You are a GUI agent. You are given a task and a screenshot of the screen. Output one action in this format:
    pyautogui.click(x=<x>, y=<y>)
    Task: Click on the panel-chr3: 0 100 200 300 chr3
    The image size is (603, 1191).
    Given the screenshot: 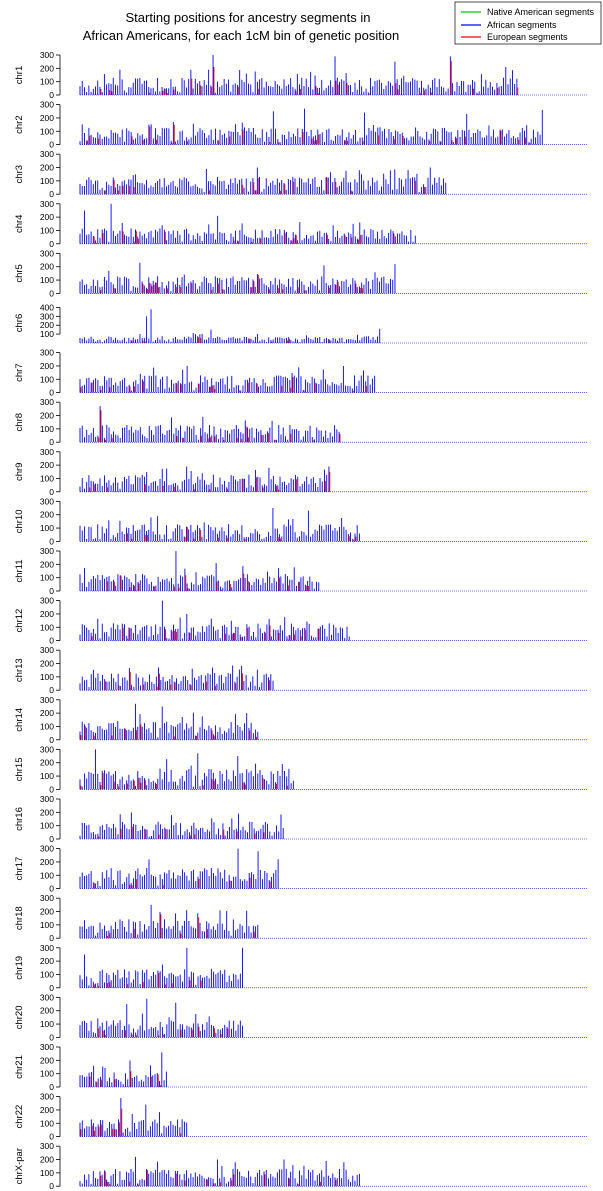 What is the action you would take?
    pyautogui.click(x=301, y=174)
    